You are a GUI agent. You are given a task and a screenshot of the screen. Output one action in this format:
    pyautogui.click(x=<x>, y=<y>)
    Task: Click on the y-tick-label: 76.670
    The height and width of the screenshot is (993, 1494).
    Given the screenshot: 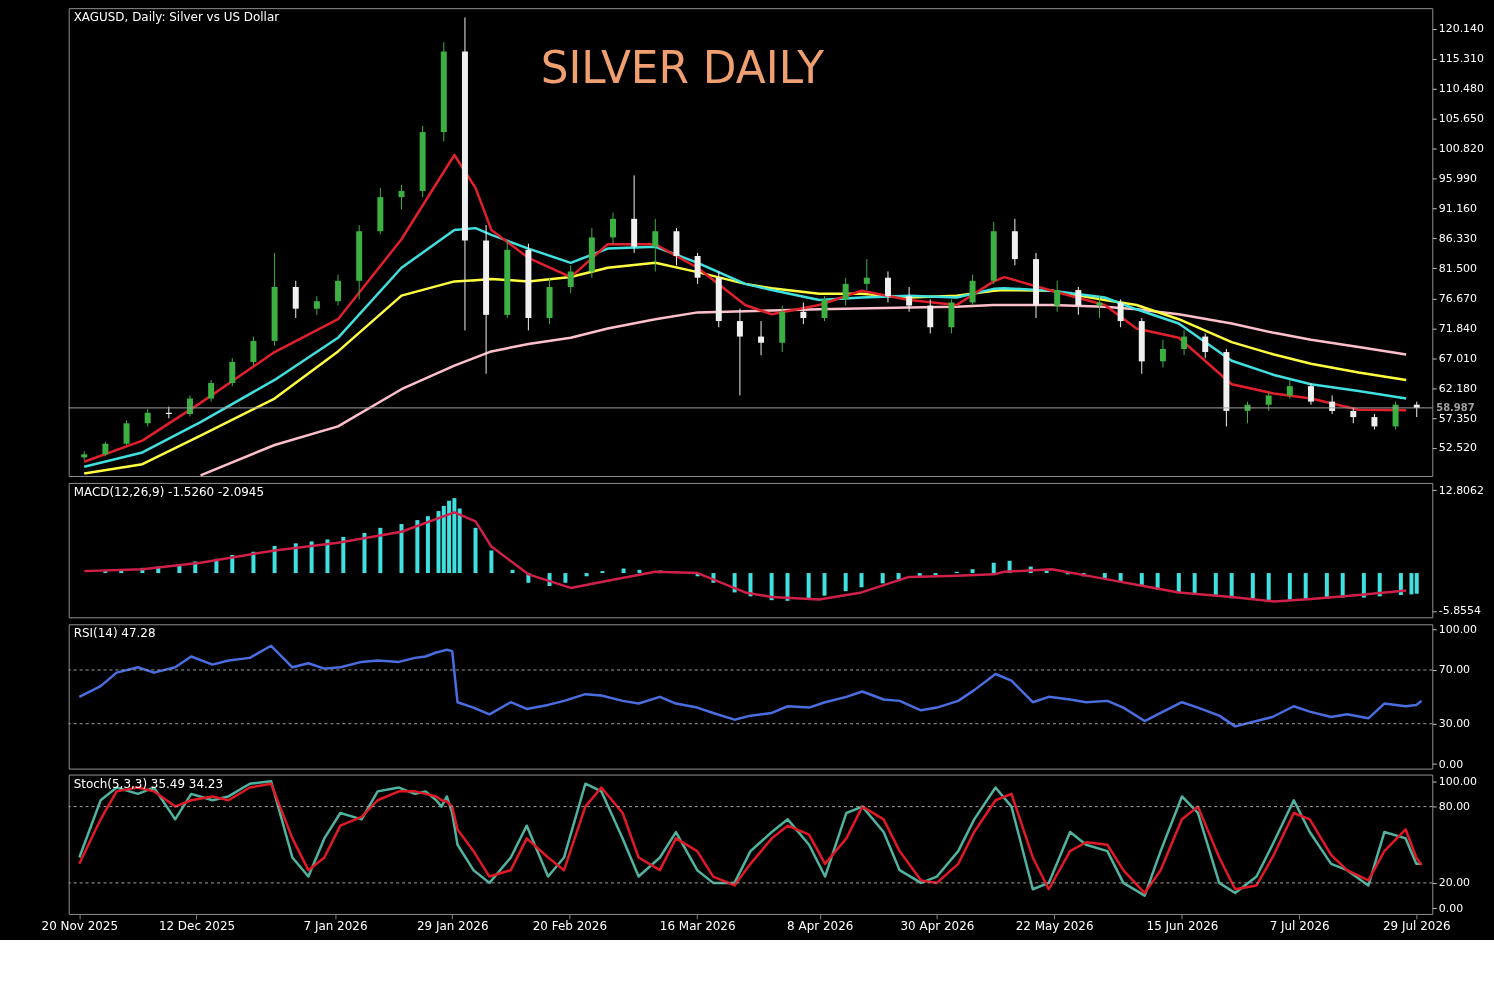 What is the action you would take?
    pyautogui.click(x=1458, y=298)
    